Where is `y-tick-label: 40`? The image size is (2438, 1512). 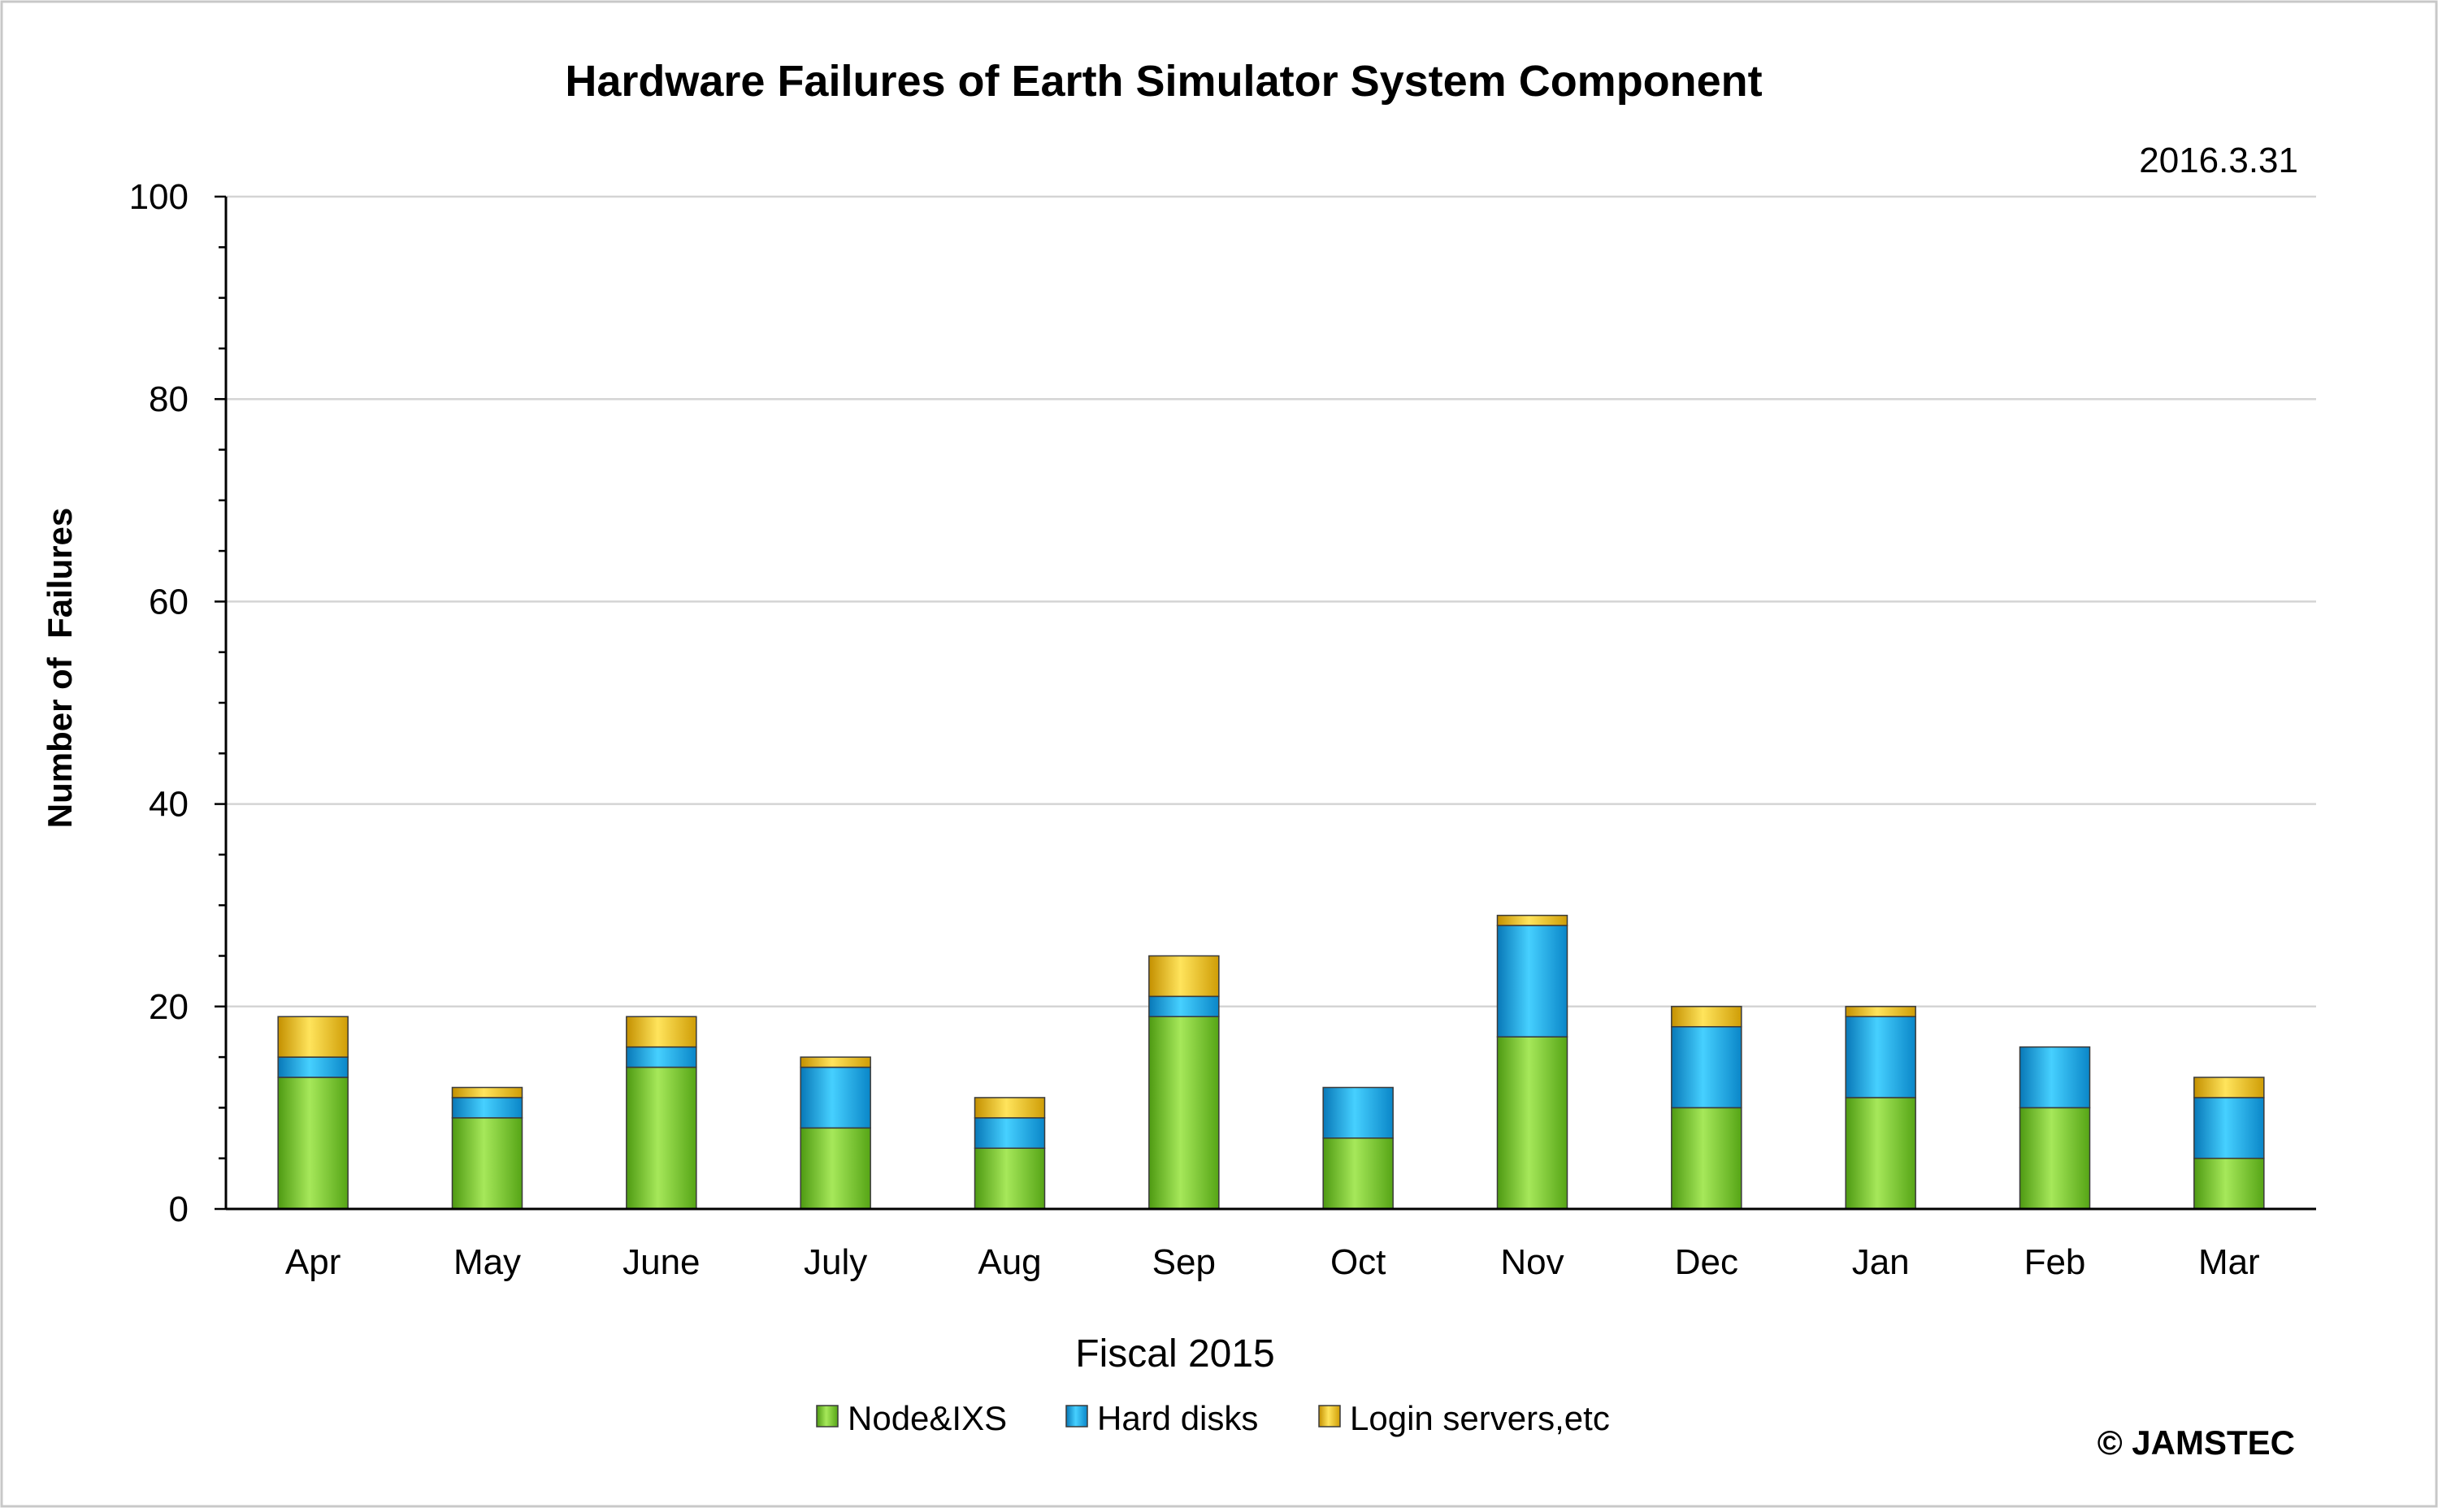
y-tick-label: 40 is located at coordinates (169, 805).